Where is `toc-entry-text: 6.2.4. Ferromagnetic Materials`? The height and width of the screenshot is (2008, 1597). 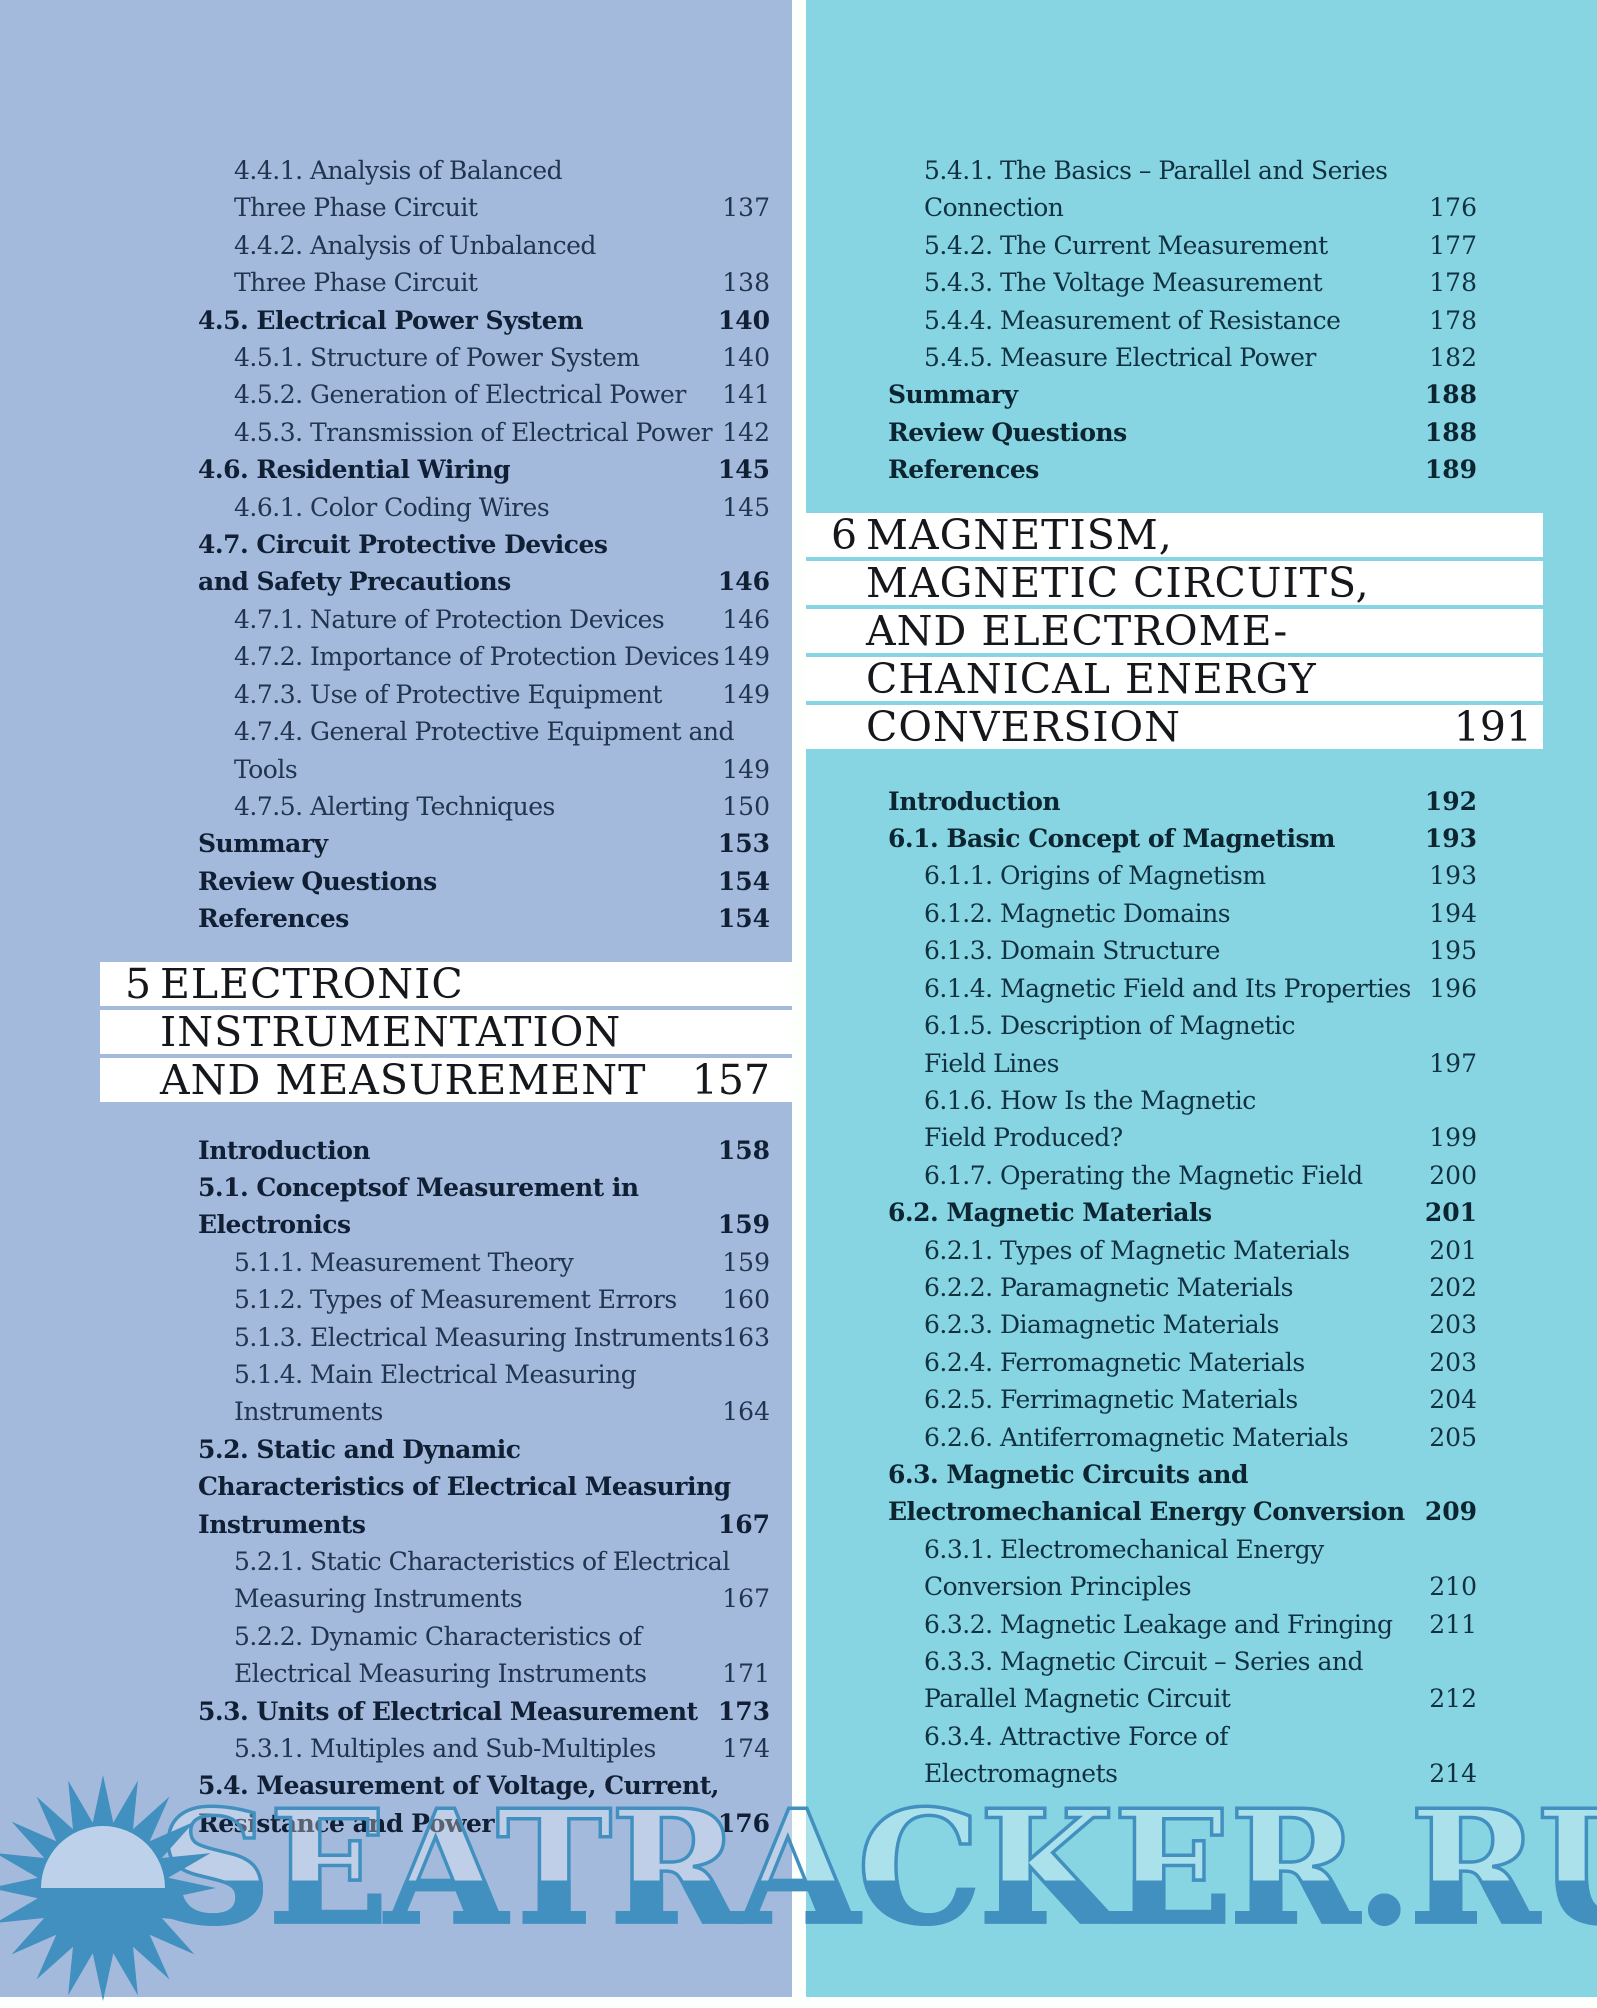 toc-entry-text: 6.2.4. Ferromagnetic Materials is located at coordinates (1114, 1362).